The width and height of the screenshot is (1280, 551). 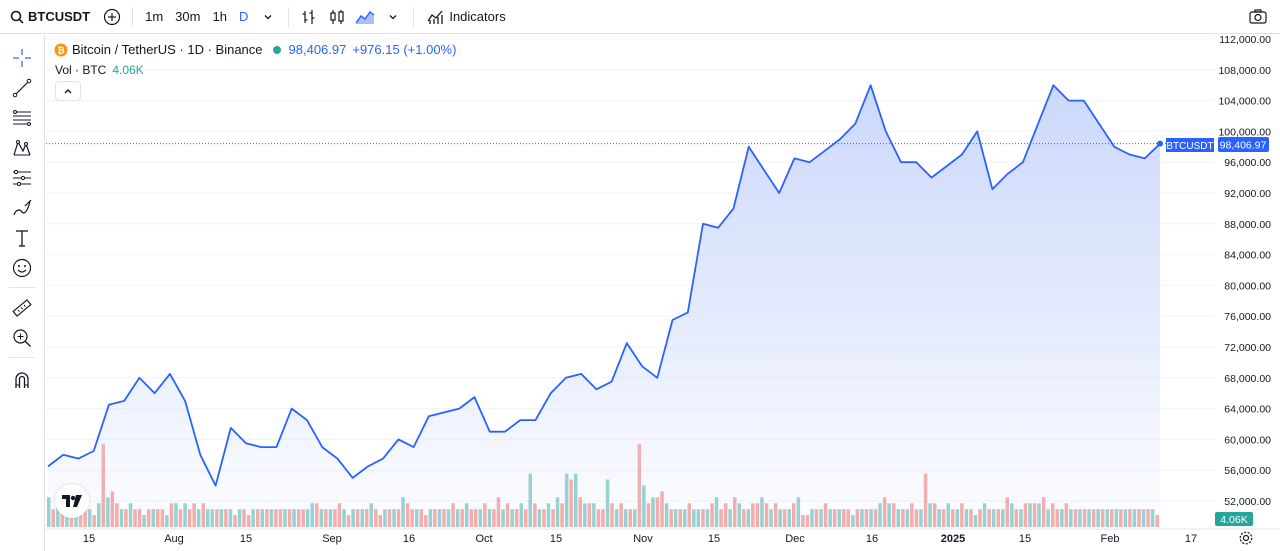 I want to click on magnet-tool, so click(x=22, y=380).